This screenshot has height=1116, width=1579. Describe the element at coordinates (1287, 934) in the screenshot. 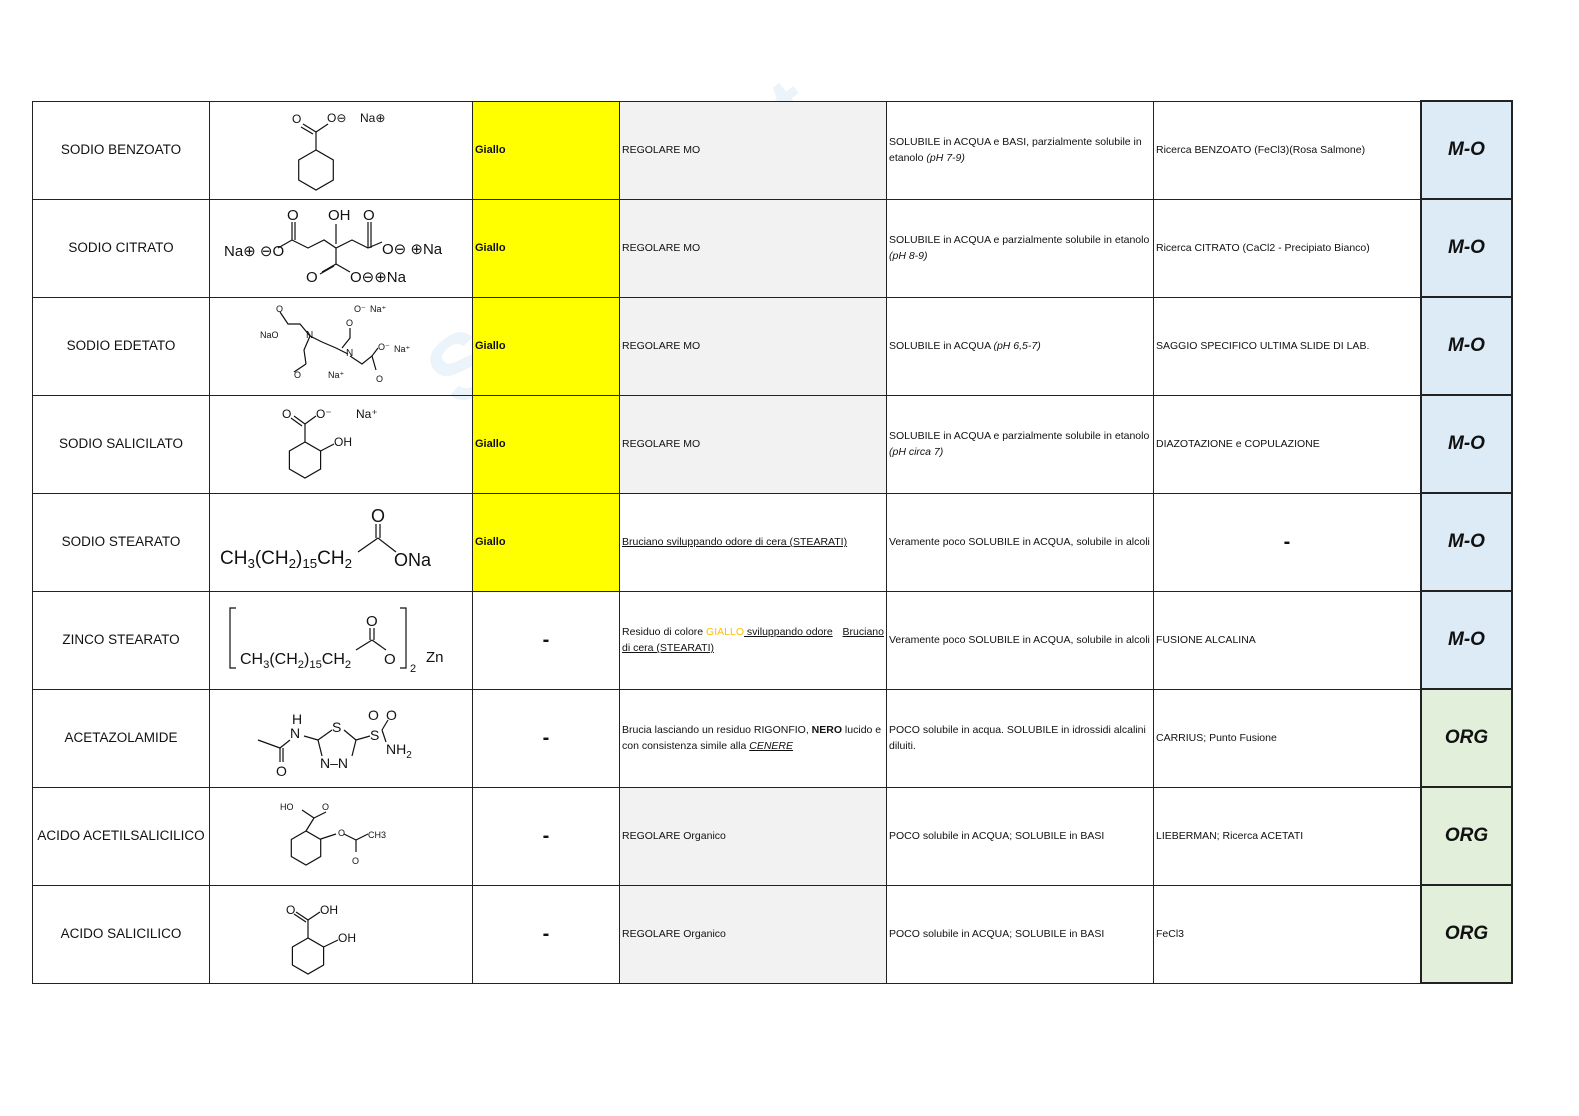

I see `identification-assay: FeCl3` at that location.